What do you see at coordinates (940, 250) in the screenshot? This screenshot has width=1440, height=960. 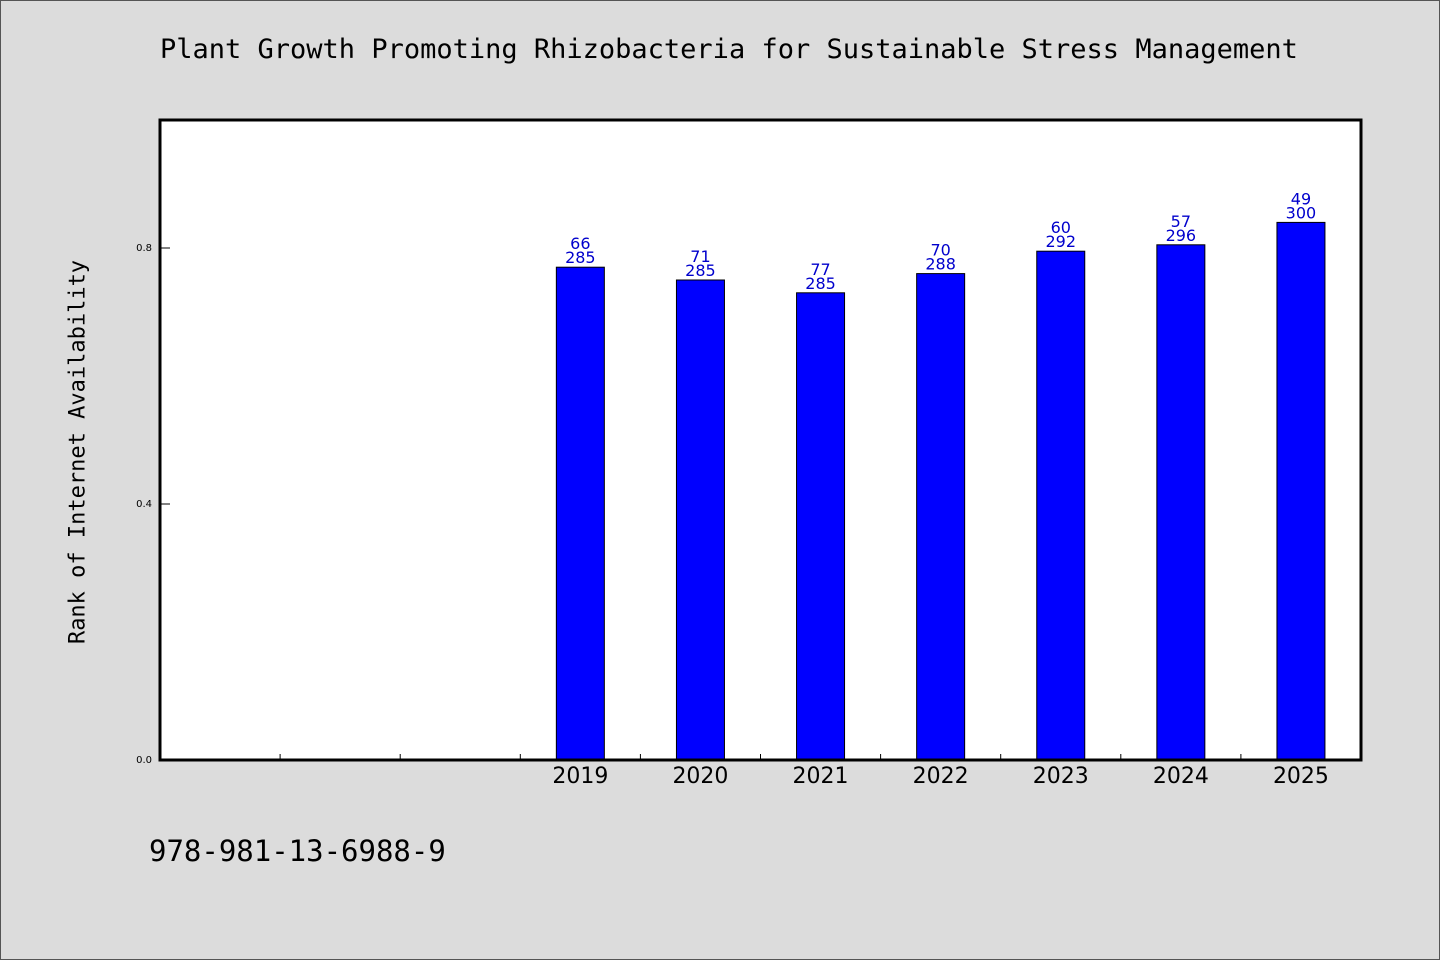 I see `value-label-top-2022: 70` at bounding box center [940, 250].